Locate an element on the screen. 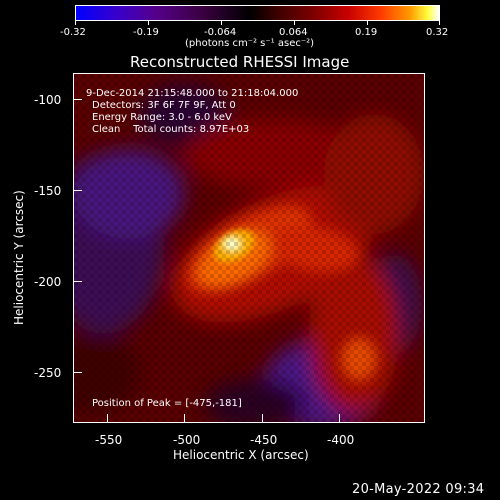 The image size is (500, 500). y-tick-label: -200 is located at coordinates (48, 282).